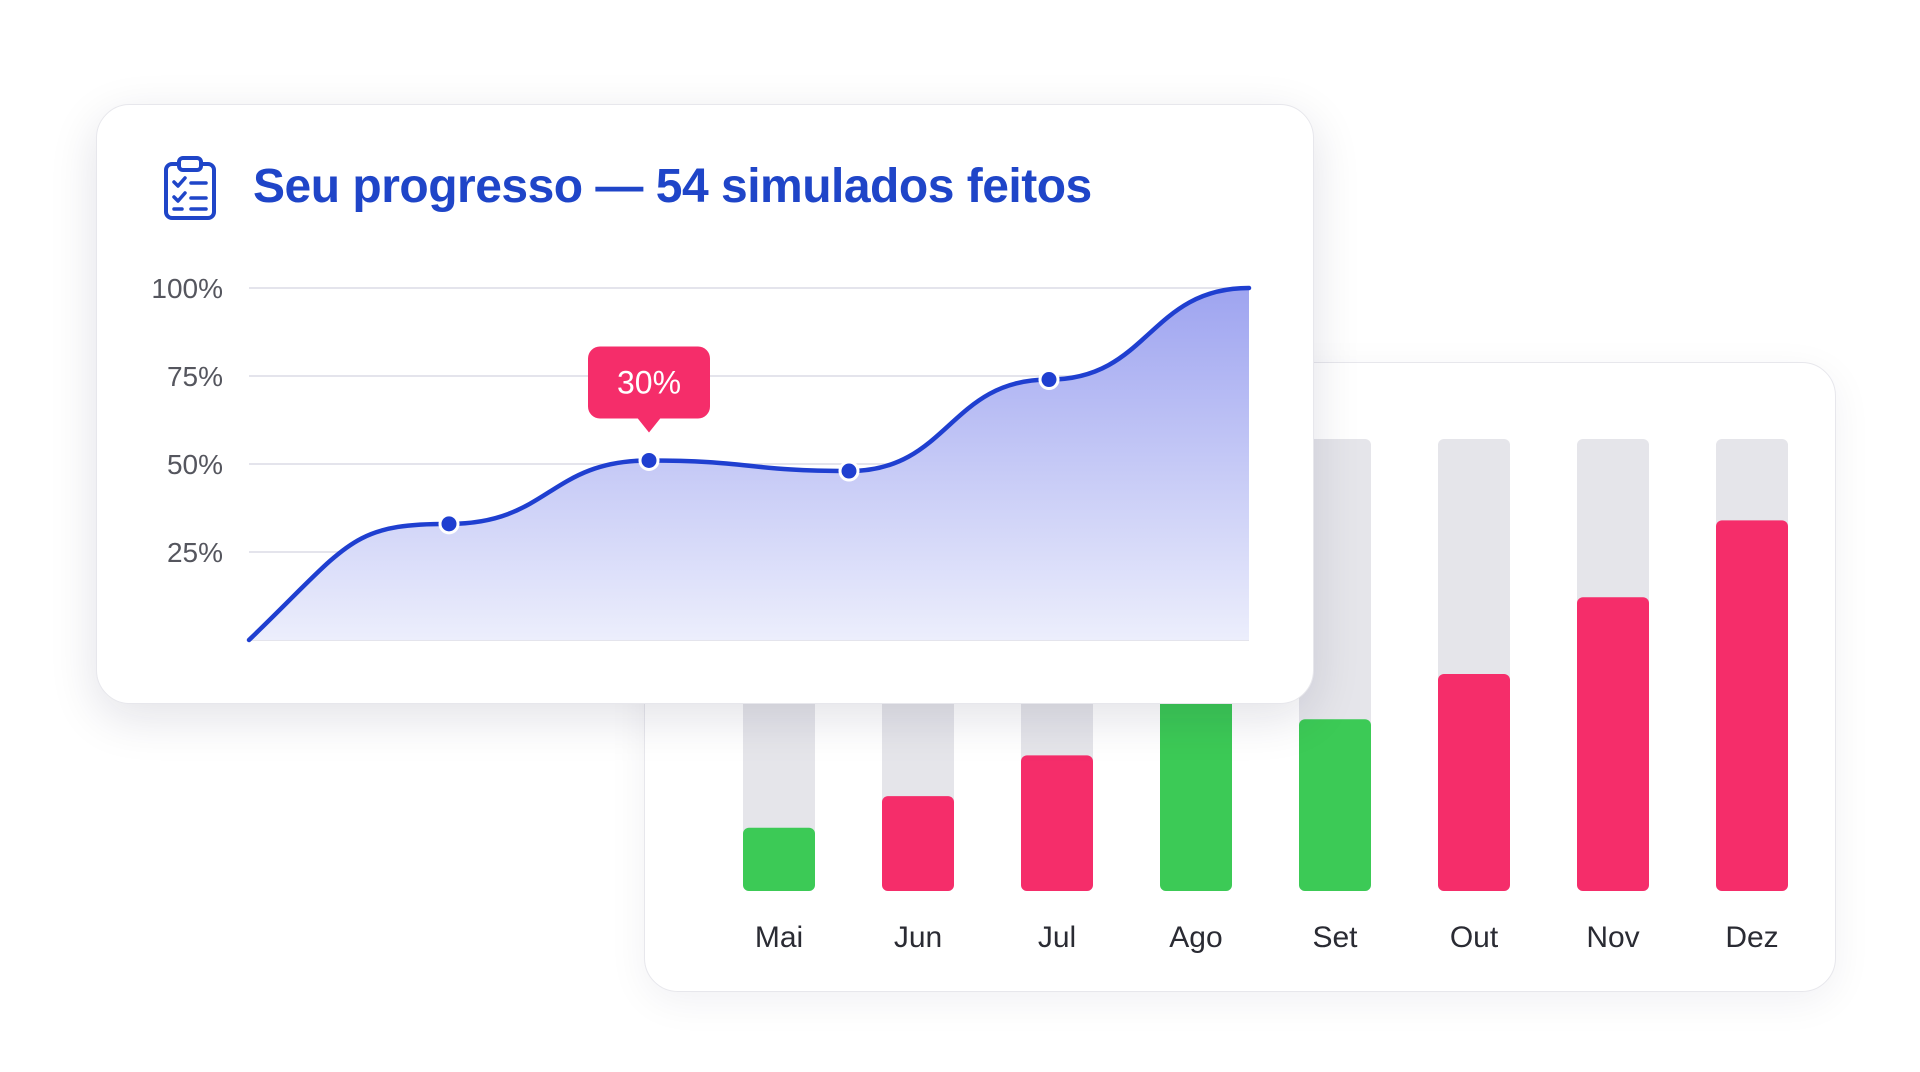 The width and height of the screenshot is (1920, 1072). I want to click on x-tick-label: Nov, so click(1612, 937).